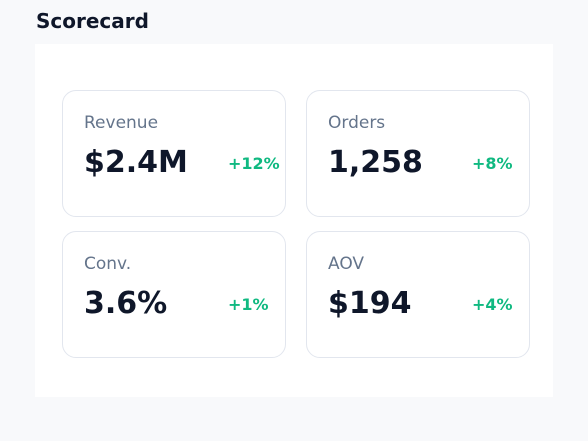 The image size is (588, 441). What do you see at coordinates (492, 304) in the screenshot?
I see `kpi-delta: +4%` at bounding box center [492, 304].